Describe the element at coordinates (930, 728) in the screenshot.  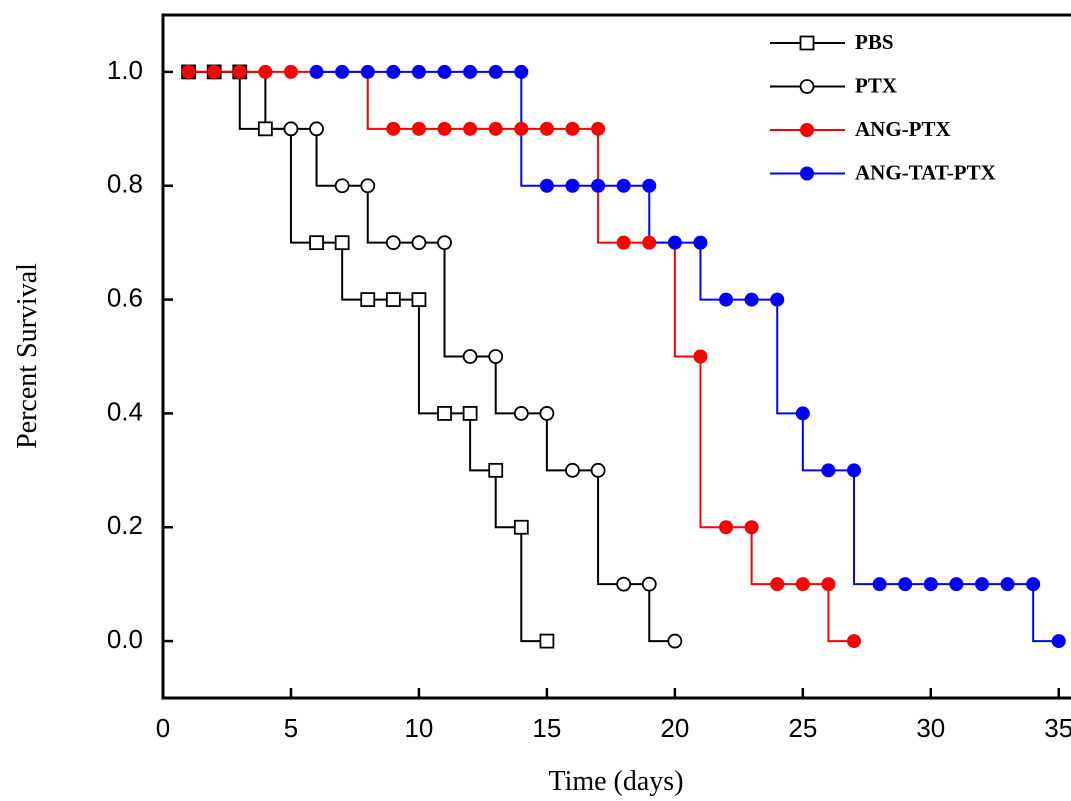
I see `x-tick-label: 30` at that location.